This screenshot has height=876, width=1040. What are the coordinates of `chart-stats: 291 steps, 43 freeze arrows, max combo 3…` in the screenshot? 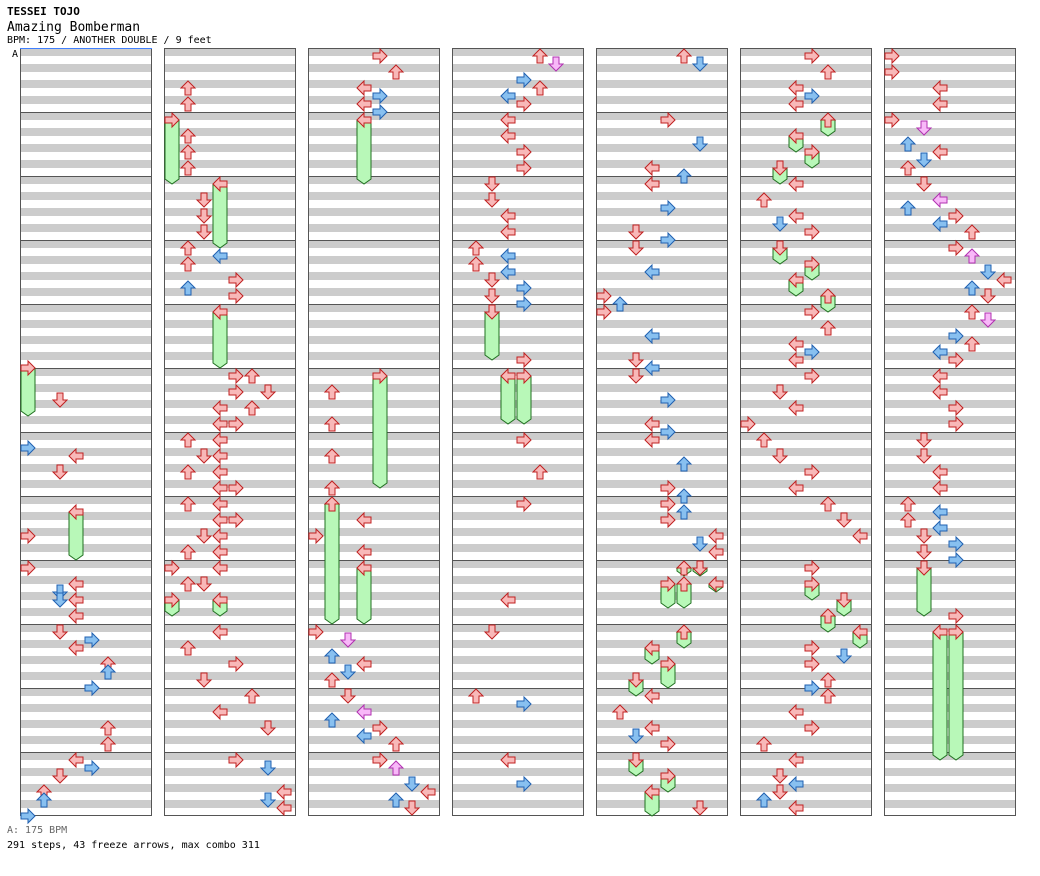 It's located at (133, 845).